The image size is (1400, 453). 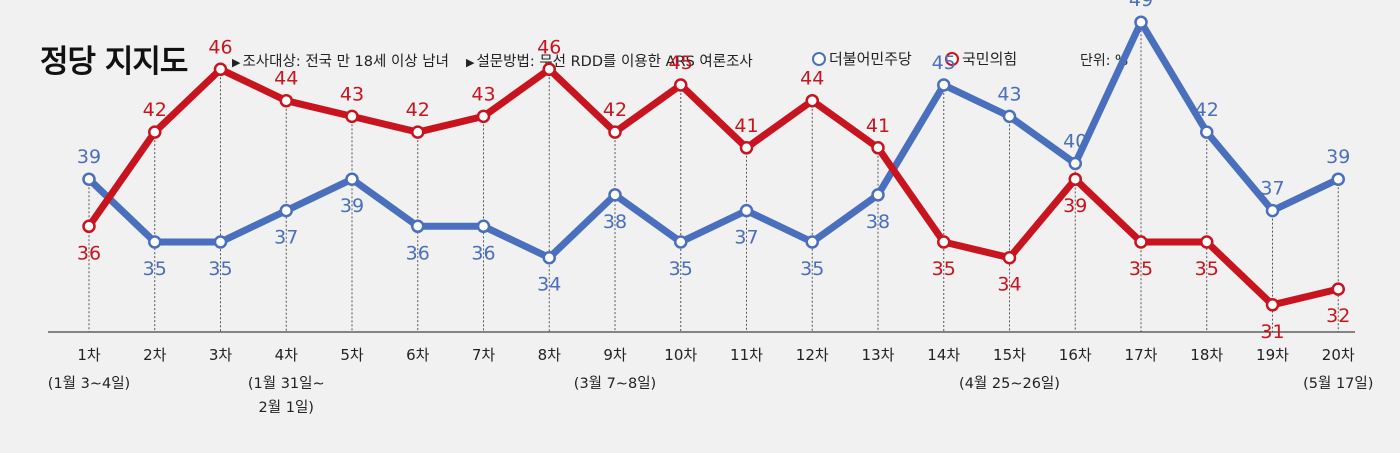 What do you see at coordinates (870, 59) in the screenshot?
I see `legend-label: 더불어민주당` at bounding box center [870, 59].